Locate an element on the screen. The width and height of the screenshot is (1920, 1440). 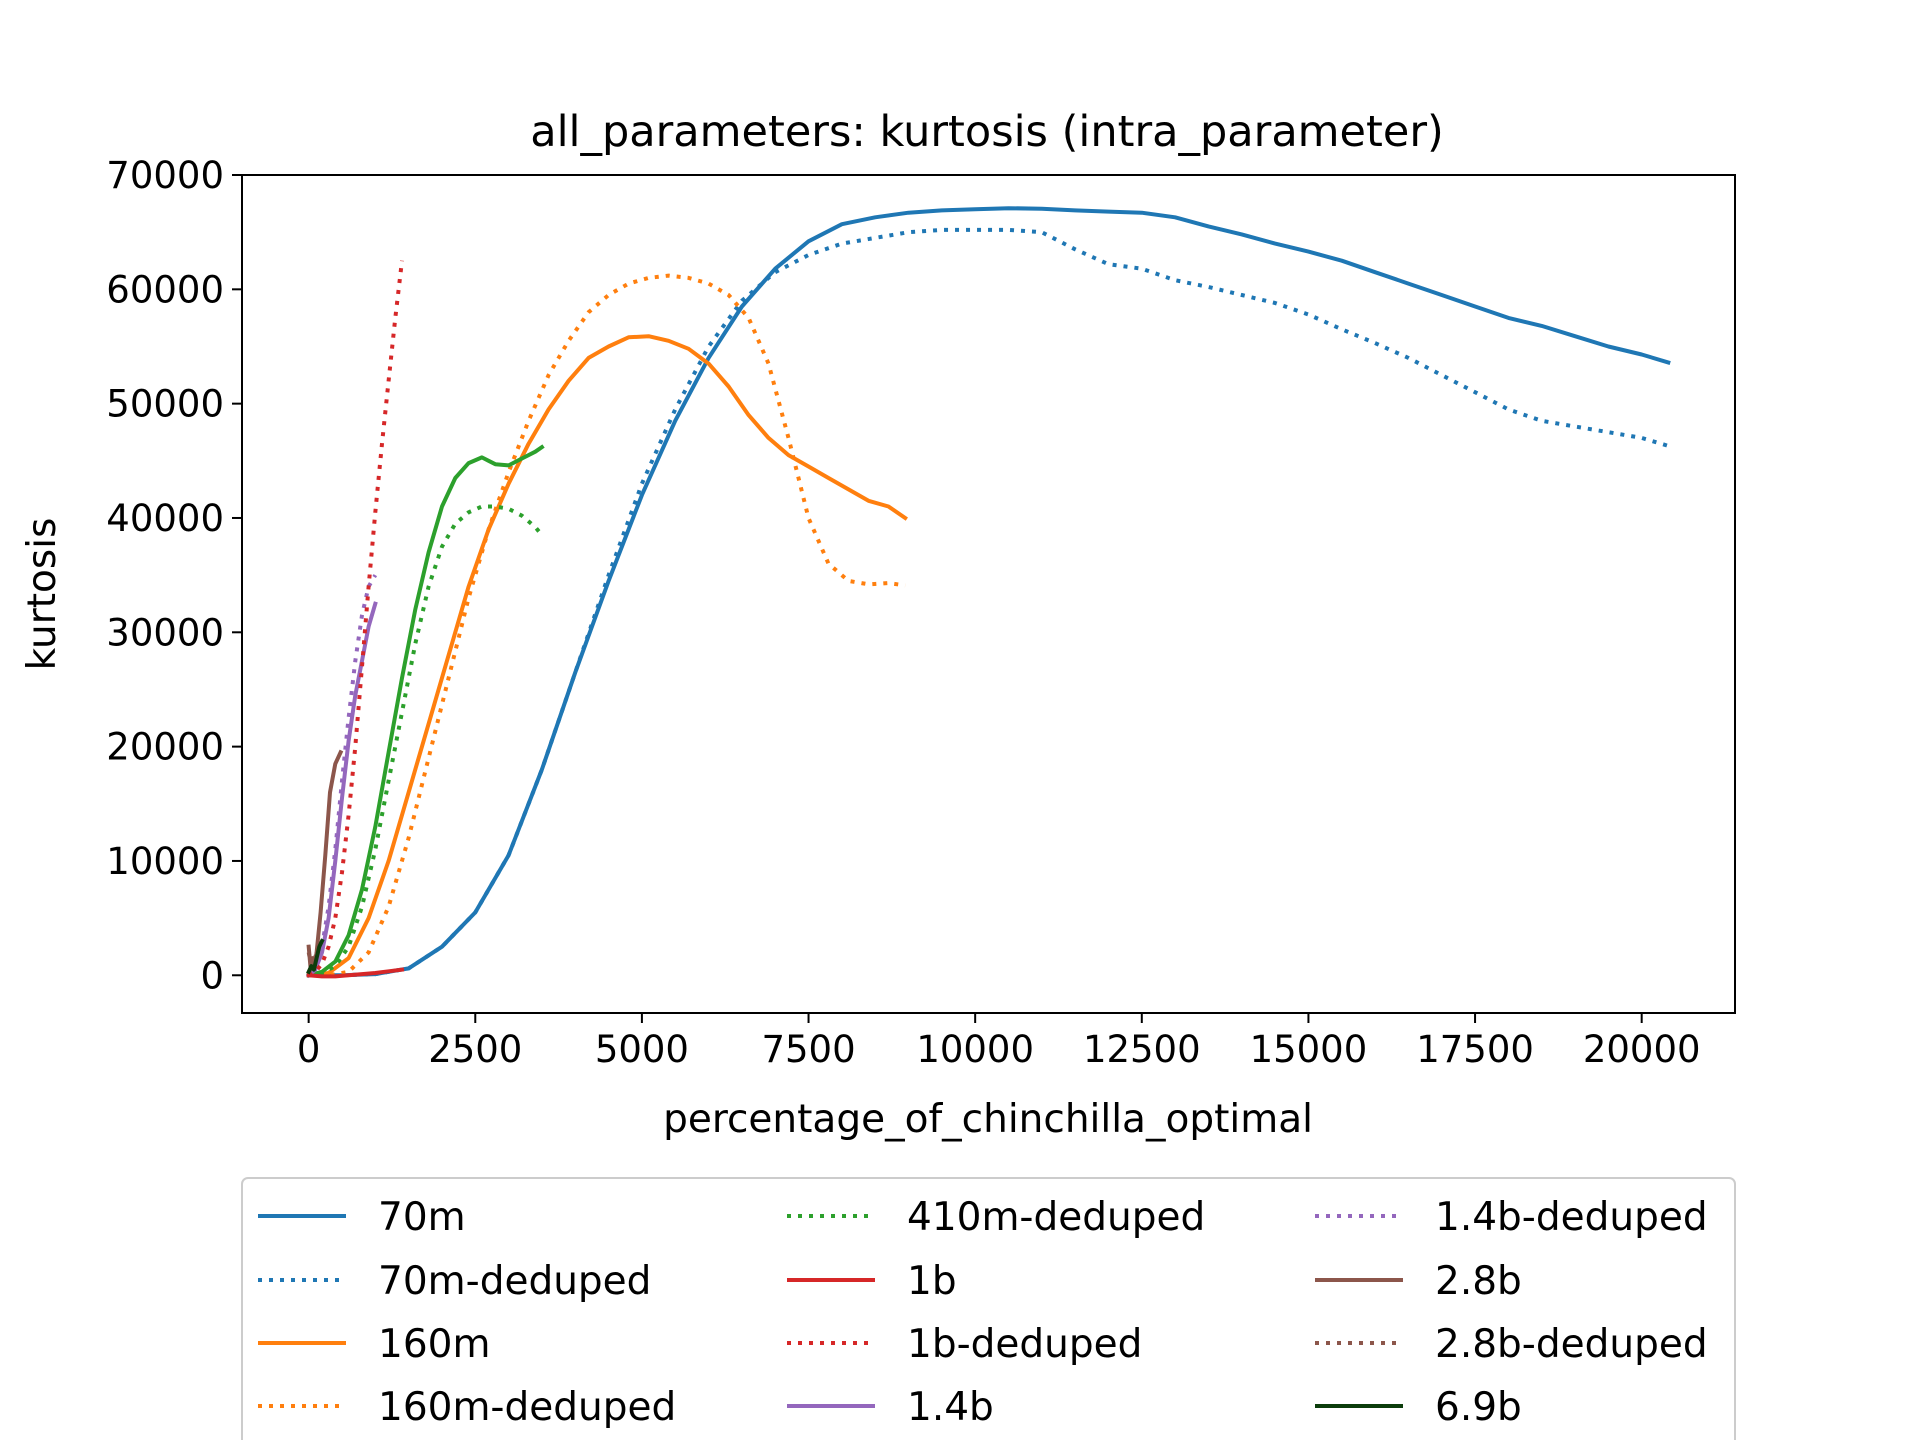
y-tick-label: 10000 is located at coordinates (165, 861).